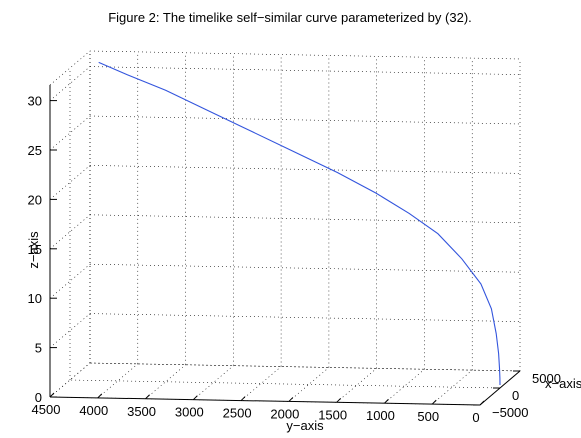 This screenshot has width=581, height=438. What do you see at coordinates (35, 199) in the screenshot?
I see `z-tick-label: 20` at bounding box center [35, 199].